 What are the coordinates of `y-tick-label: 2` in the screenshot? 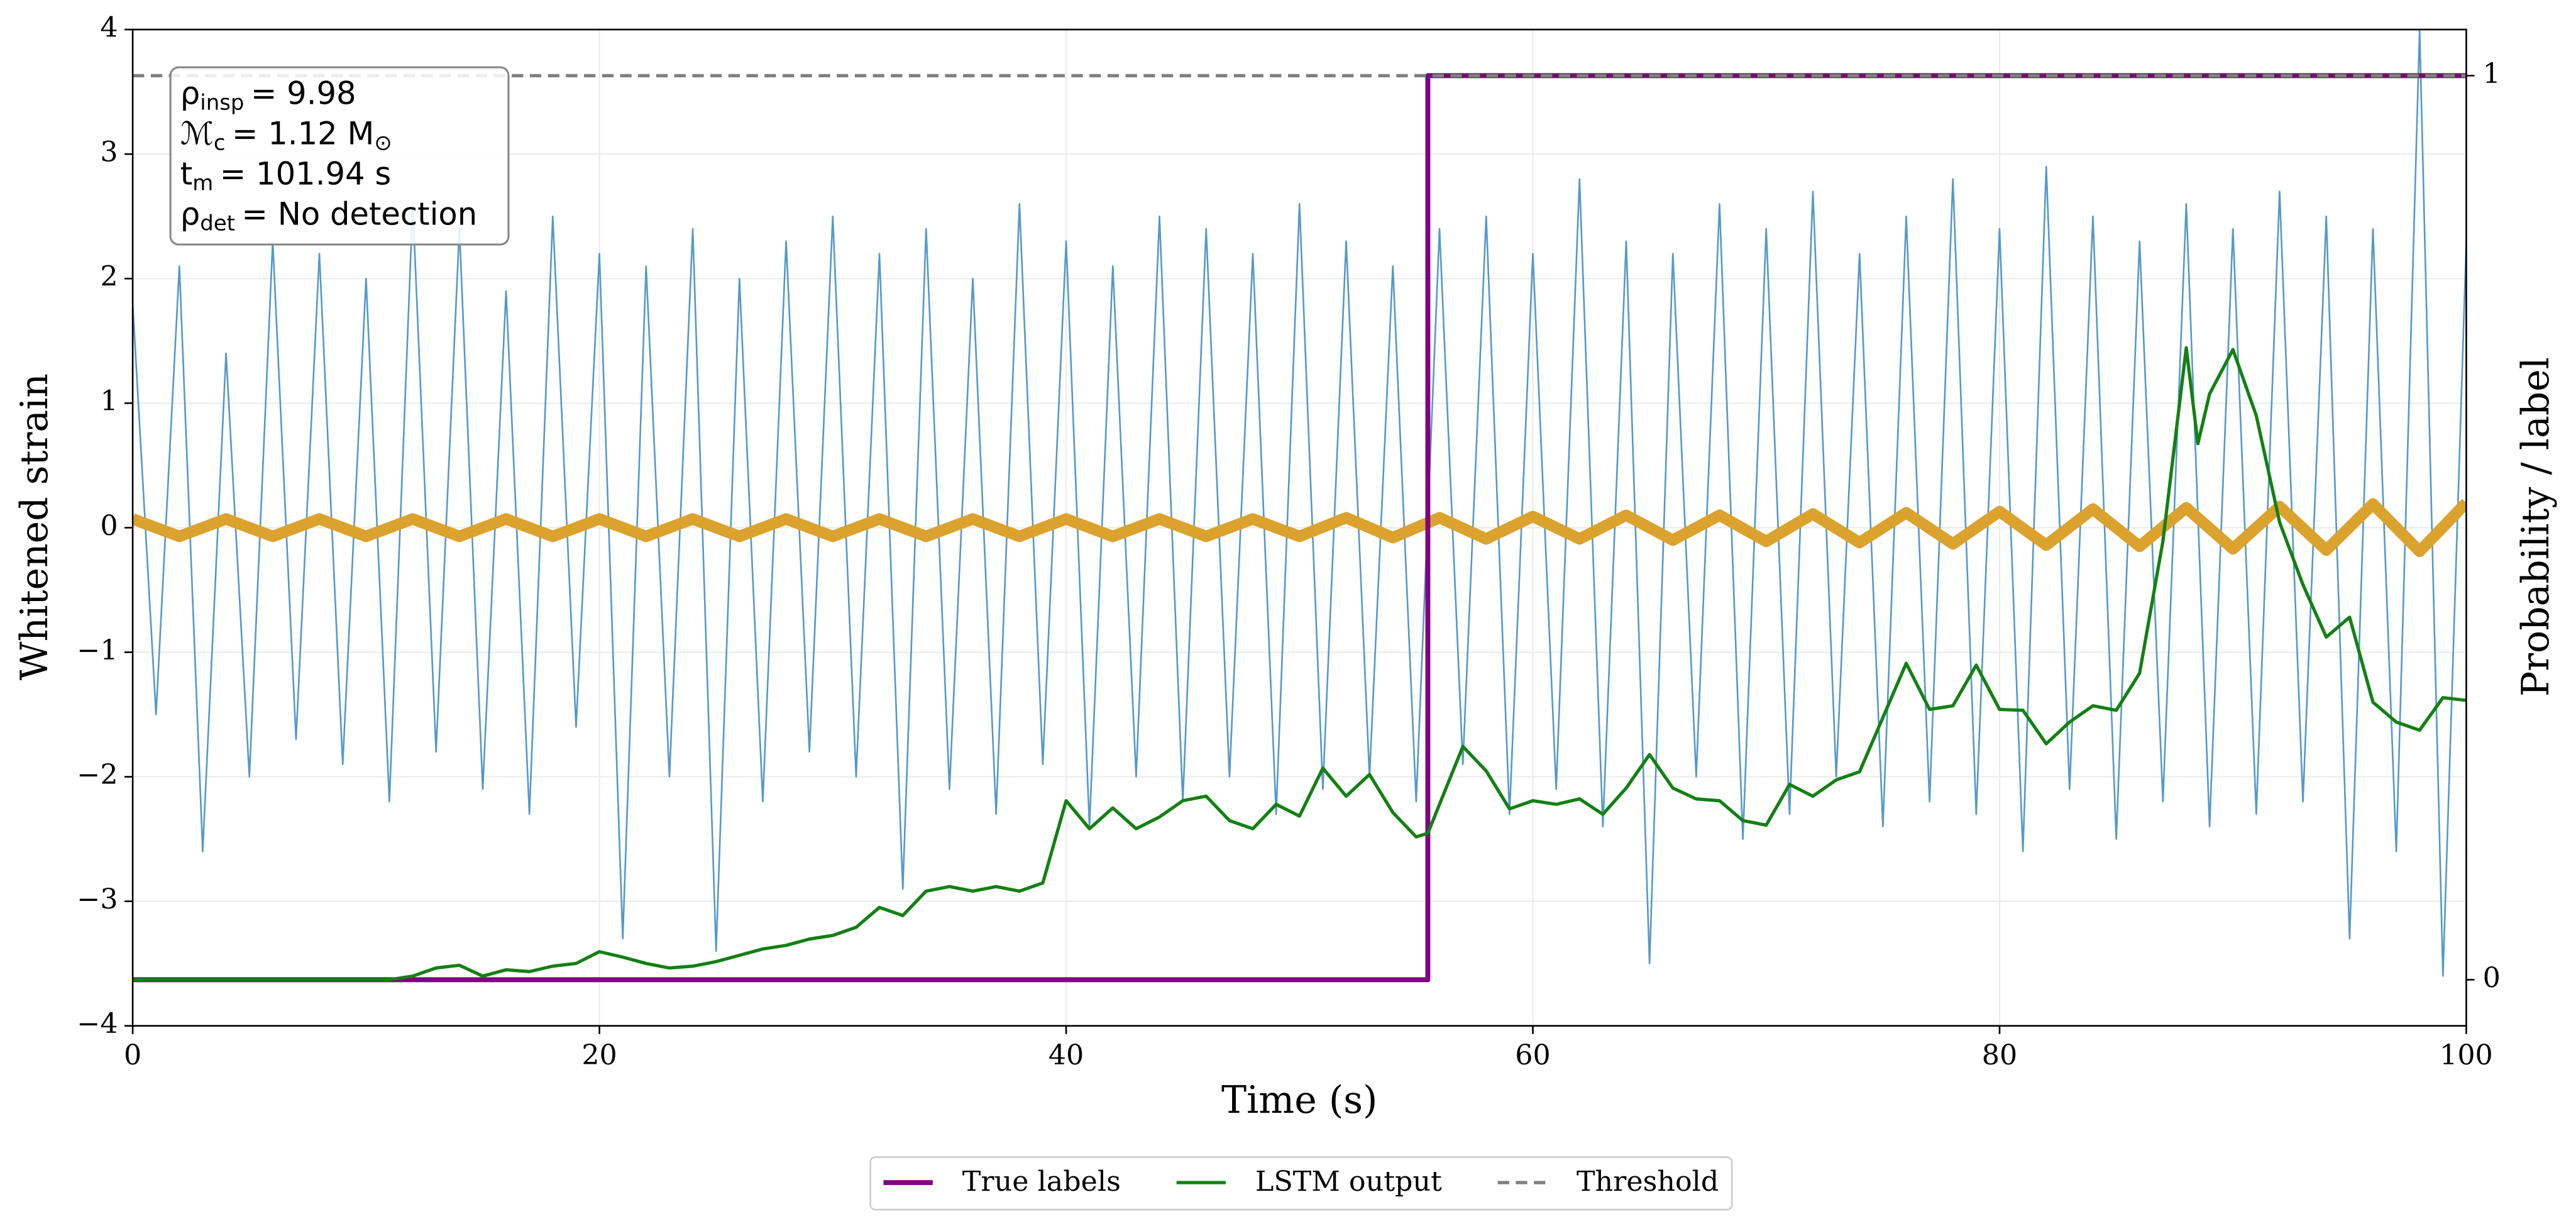 It's located at (109, 277).